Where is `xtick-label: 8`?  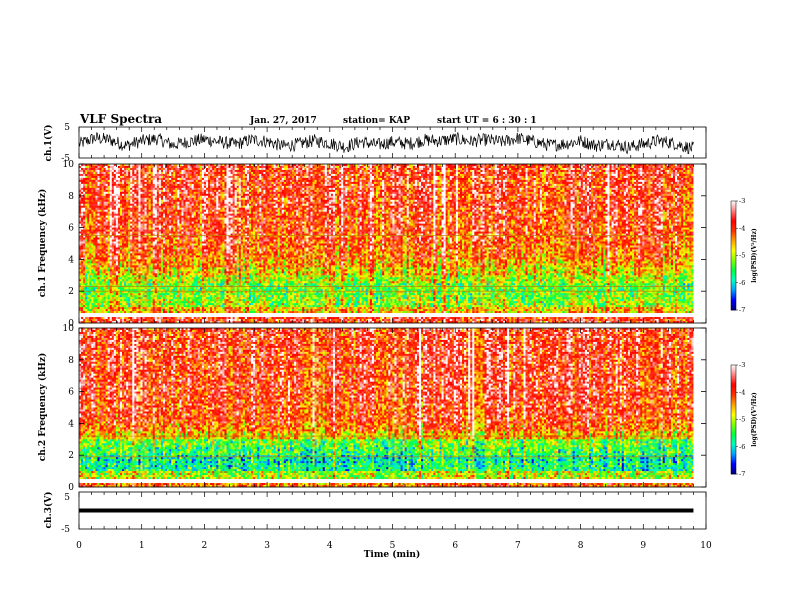
xtick-label: 8 is located at coordinates (581, 546).